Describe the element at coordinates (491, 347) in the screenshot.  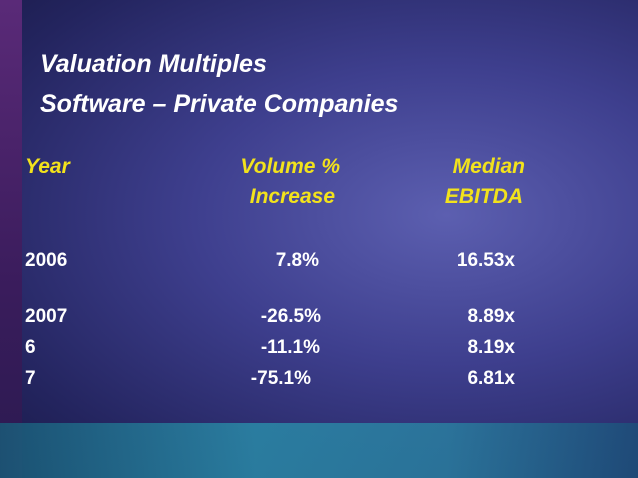
I see `cell: 8.19x` at that location.